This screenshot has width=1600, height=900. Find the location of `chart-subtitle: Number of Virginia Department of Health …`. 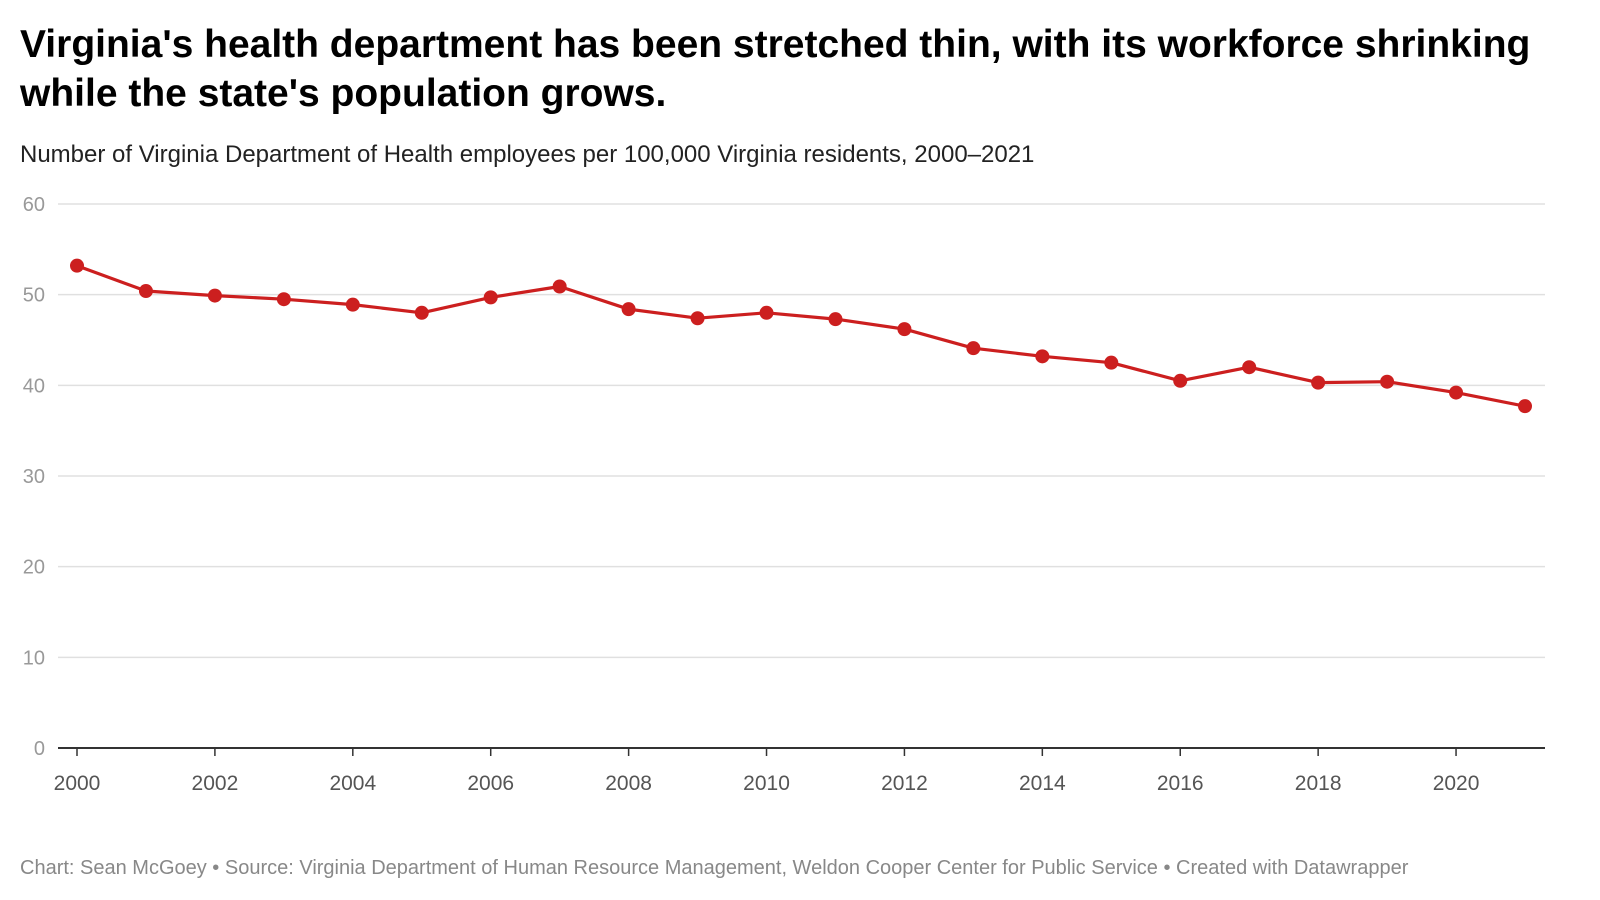

chart-subtitle: Number of Virginia Department of Health … is located at coordinates (527, 154).